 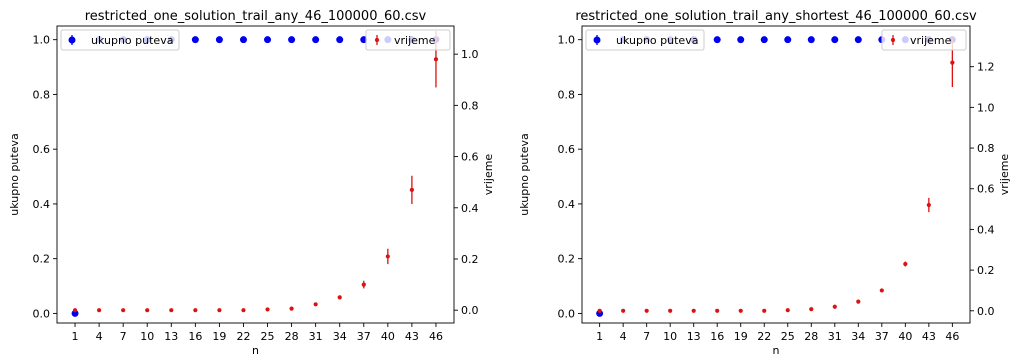 I want to click on x-tick-label: 22, so click(x=243, y=336).